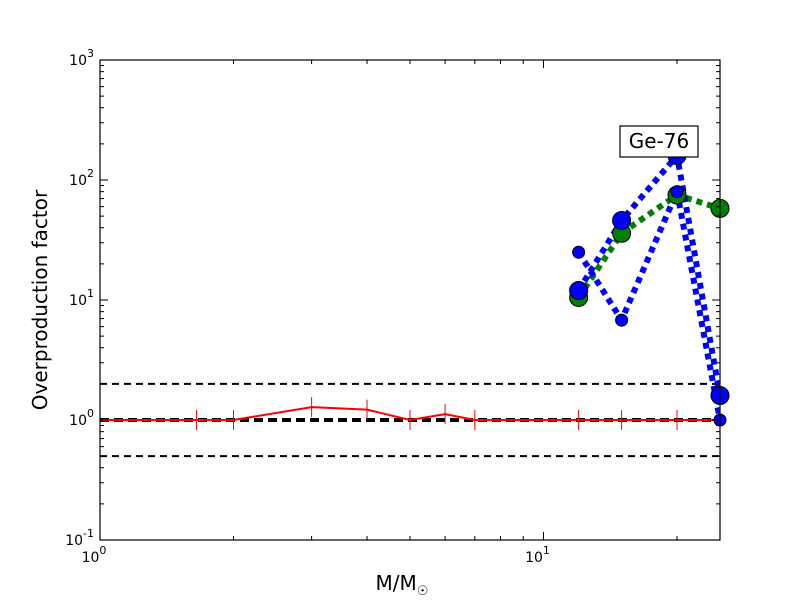 The height and width of the screenshot is (600, 800). Describe the element at coordinates (423, 591) in the screenshot. I see `x-axis-label-subscript: ☉` at that location.